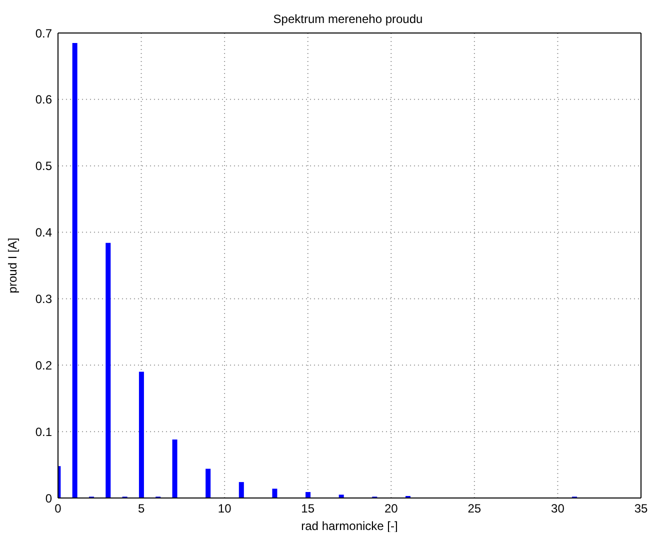  I want to click on y-tick-label: 0.3, so click(43, 299).